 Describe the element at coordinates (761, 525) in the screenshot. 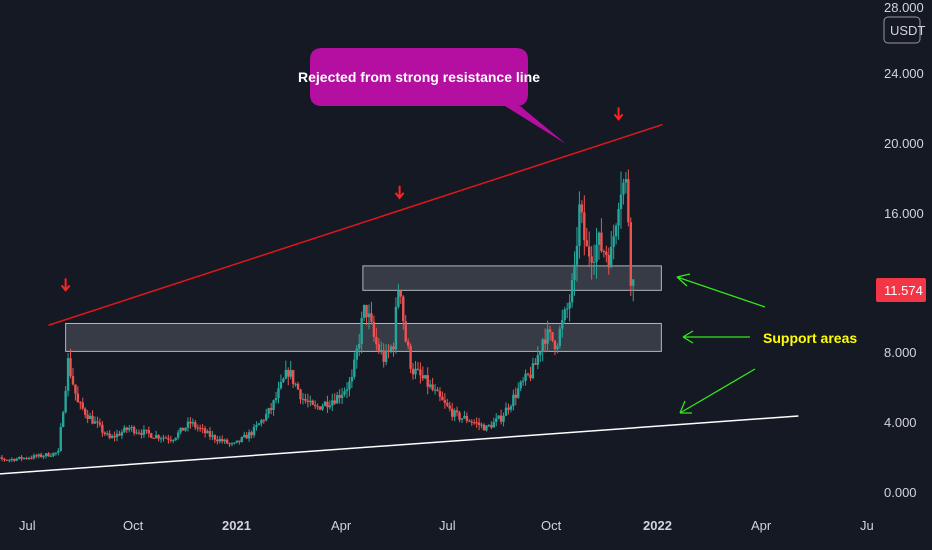

I see `x-tick-label: Apr` at that location.